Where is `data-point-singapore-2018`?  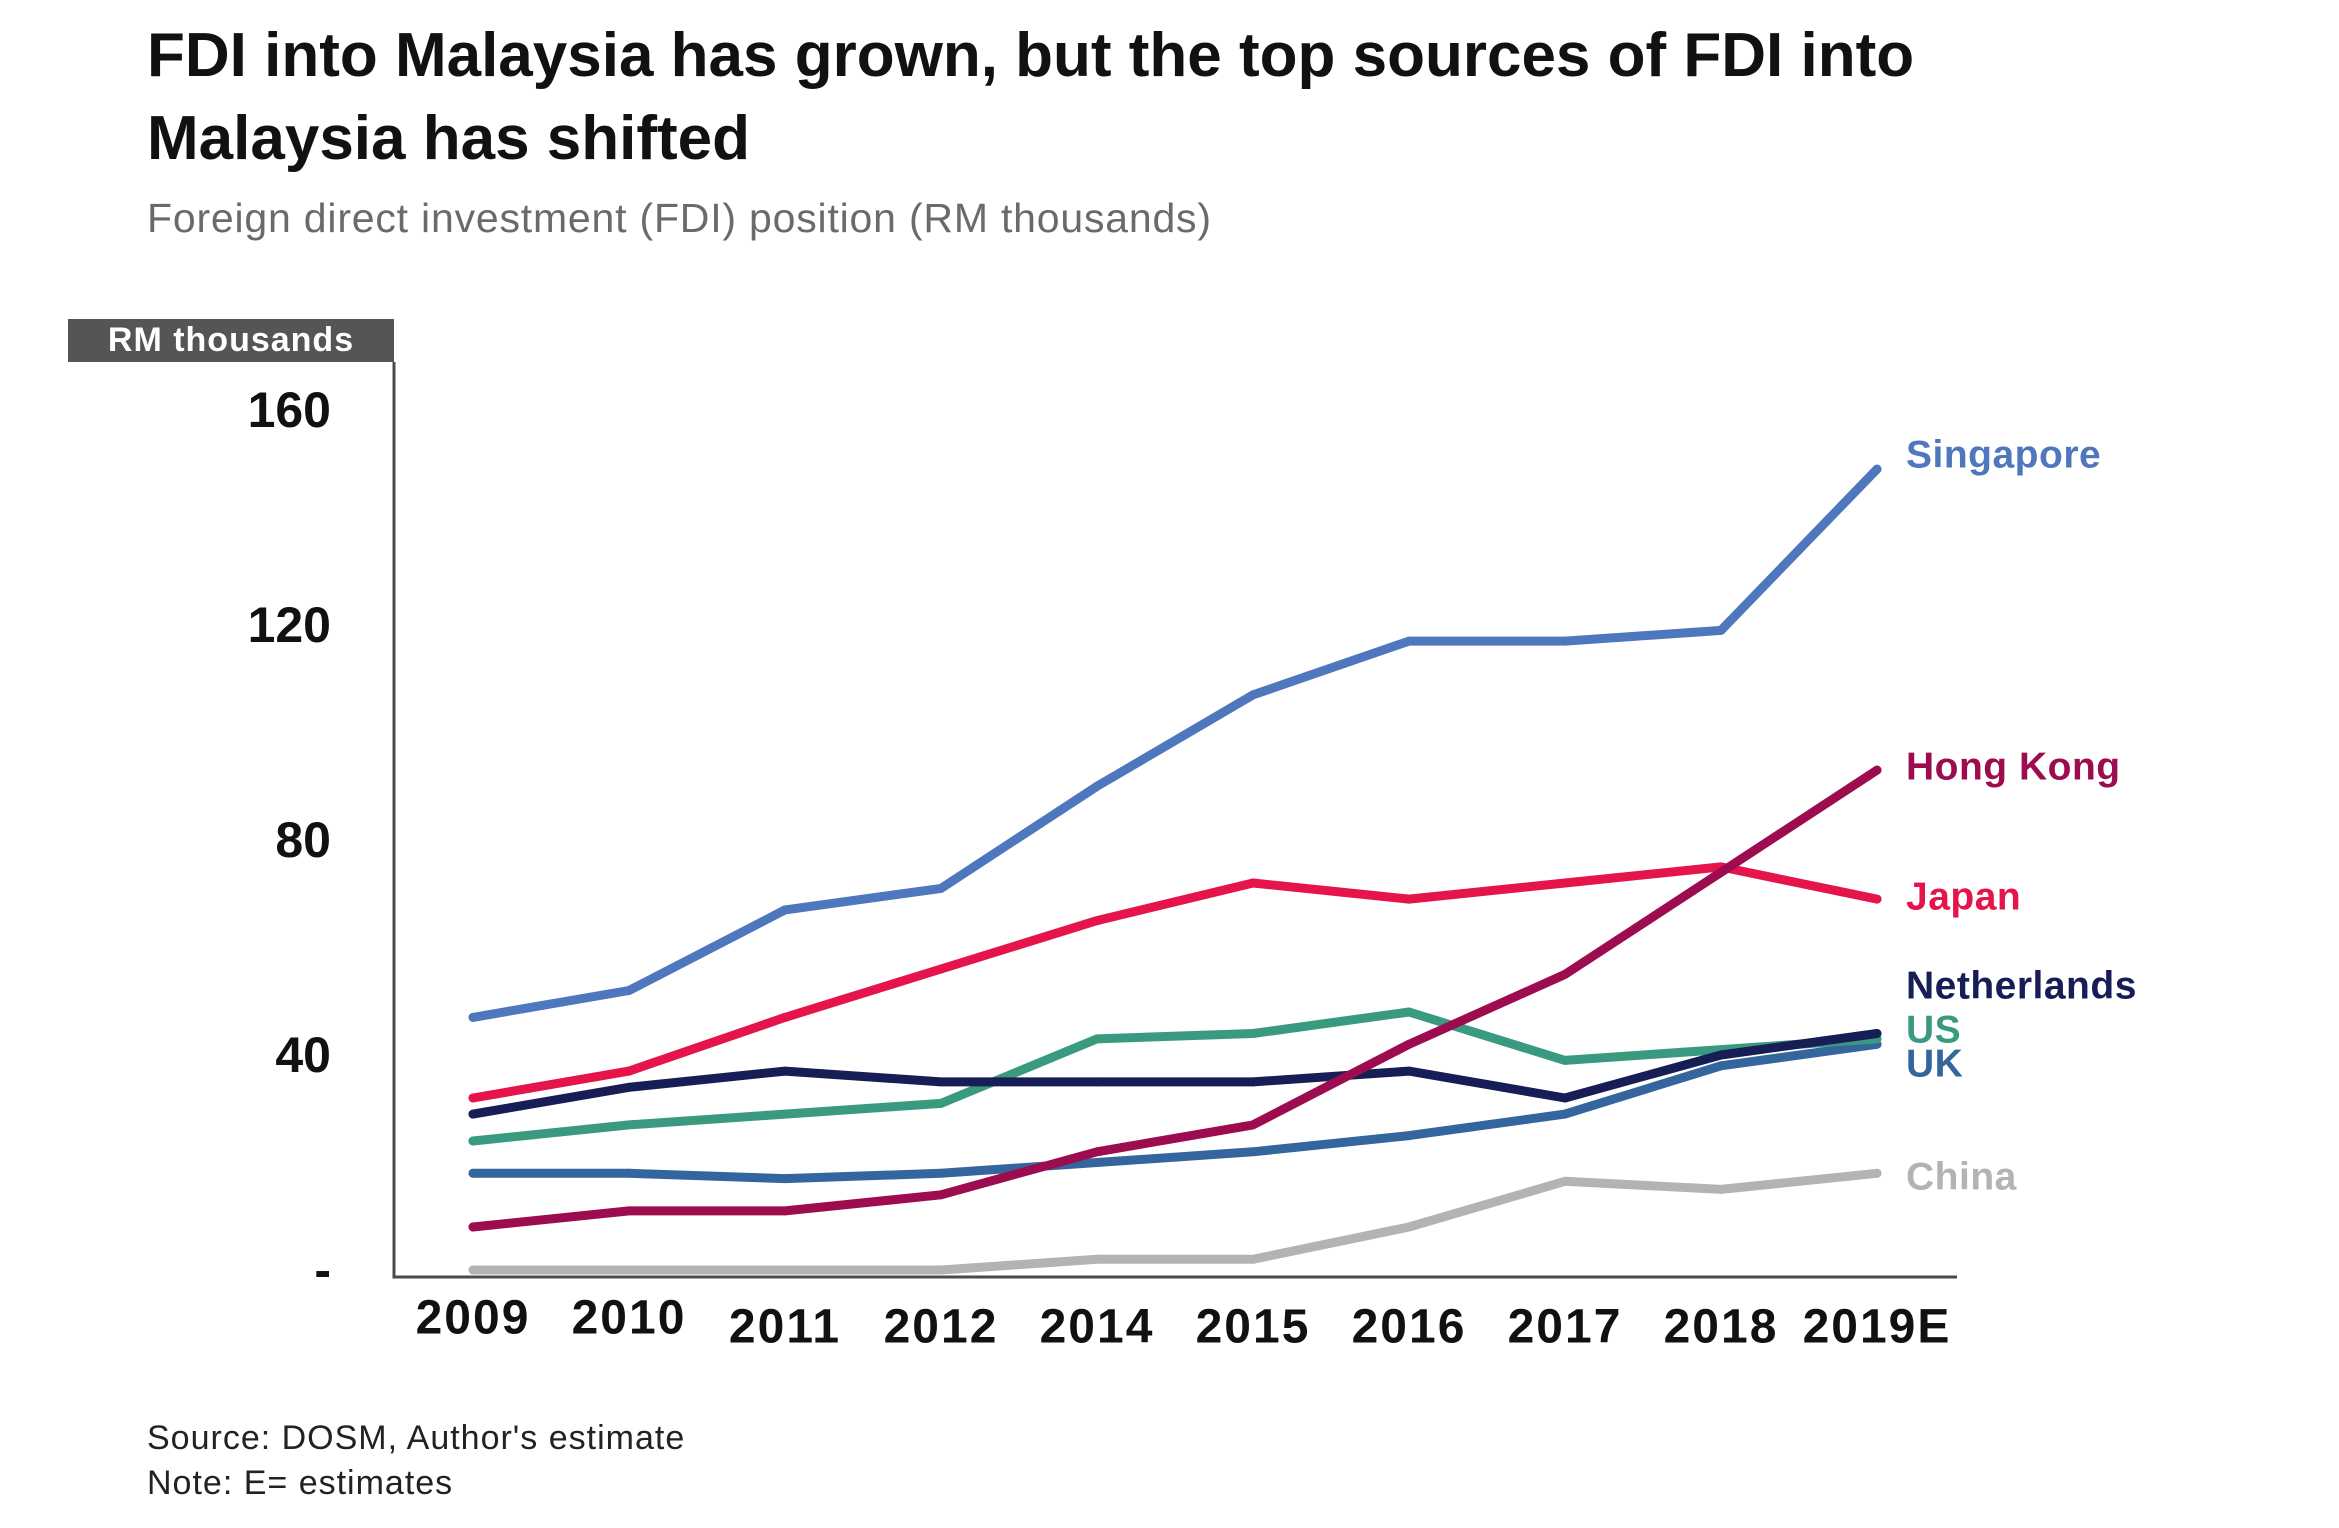 data-point-singapore-2018 is located at coordinates (1721, 630).